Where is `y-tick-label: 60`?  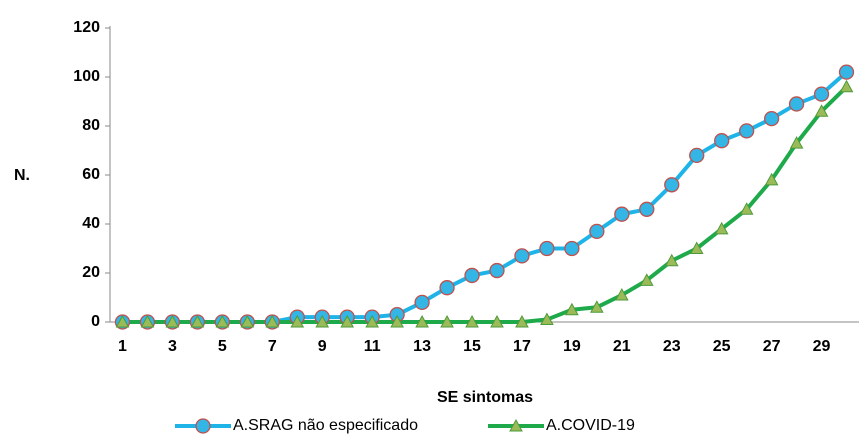
y-tick-label: 60 is located at coordinates (91, 174).